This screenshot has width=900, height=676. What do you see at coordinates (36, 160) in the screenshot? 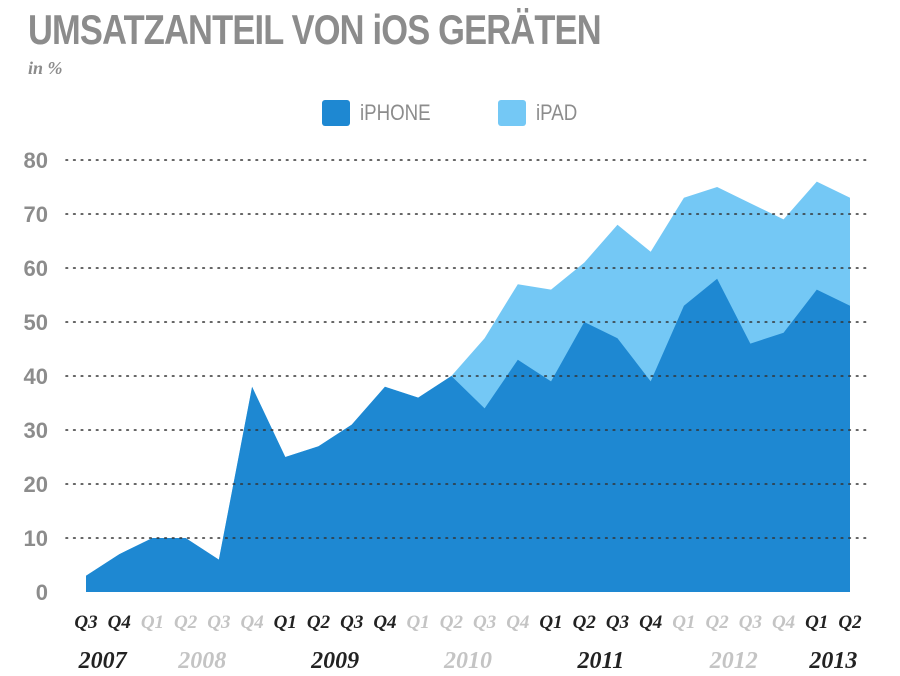
I see `y-tick-label: 80` at bounding box center [36, 160].